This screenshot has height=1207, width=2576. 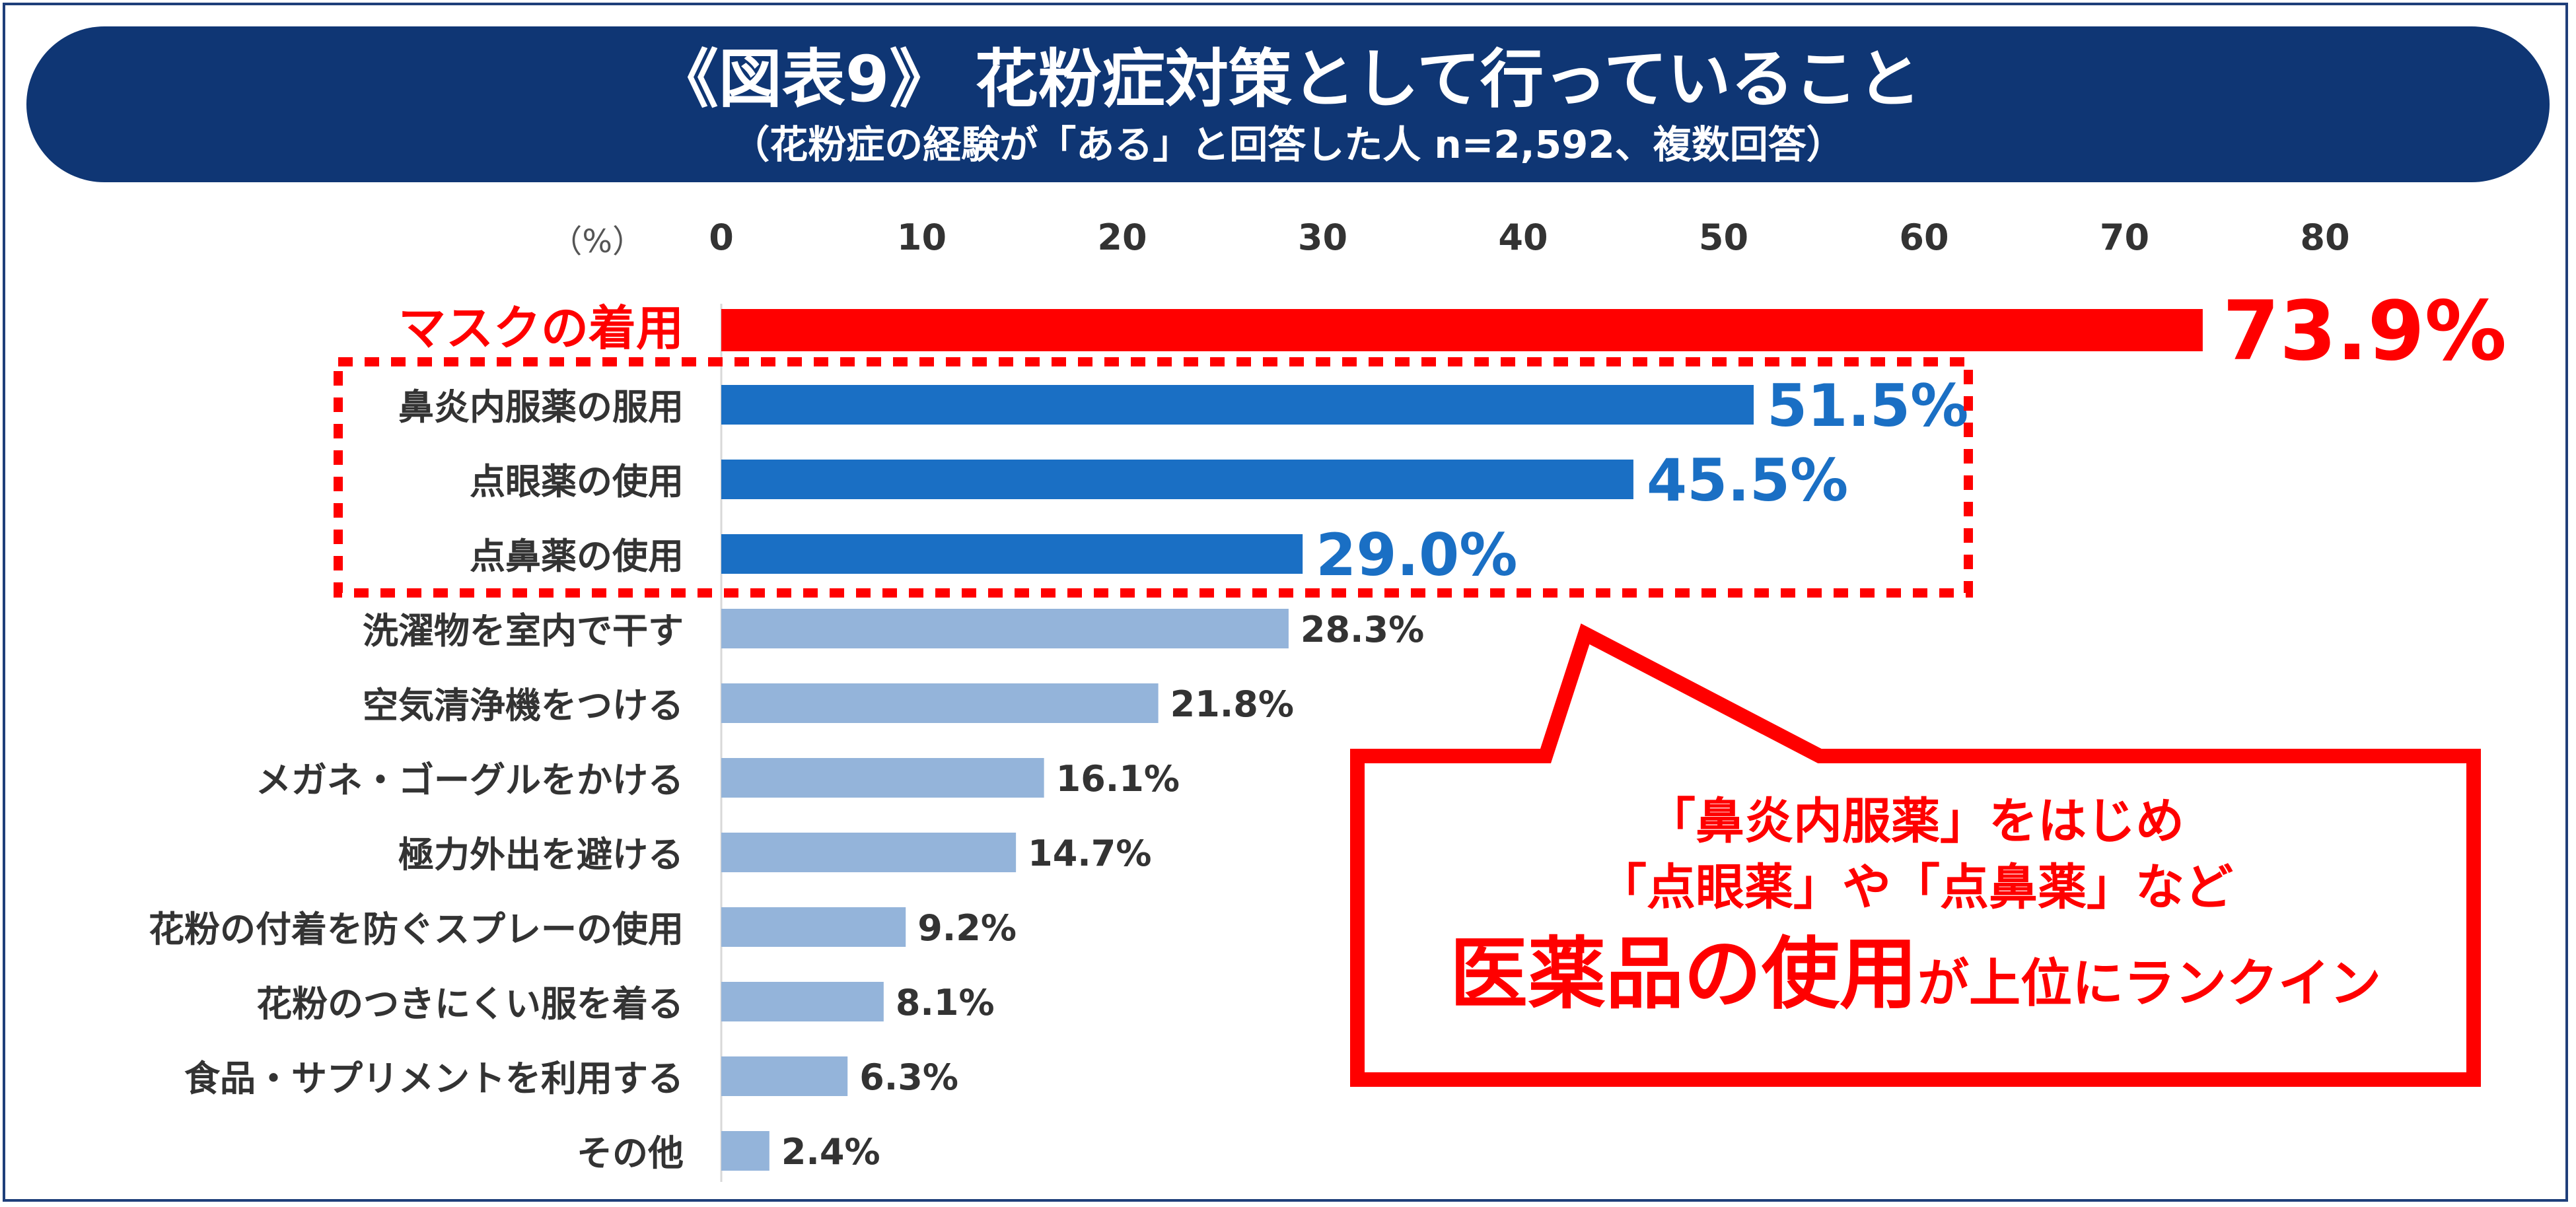 What do you see at coordinates (945, 1003) in the screenshot?
I see `value-label: 8.1%` at bounding box center [945, 1003].